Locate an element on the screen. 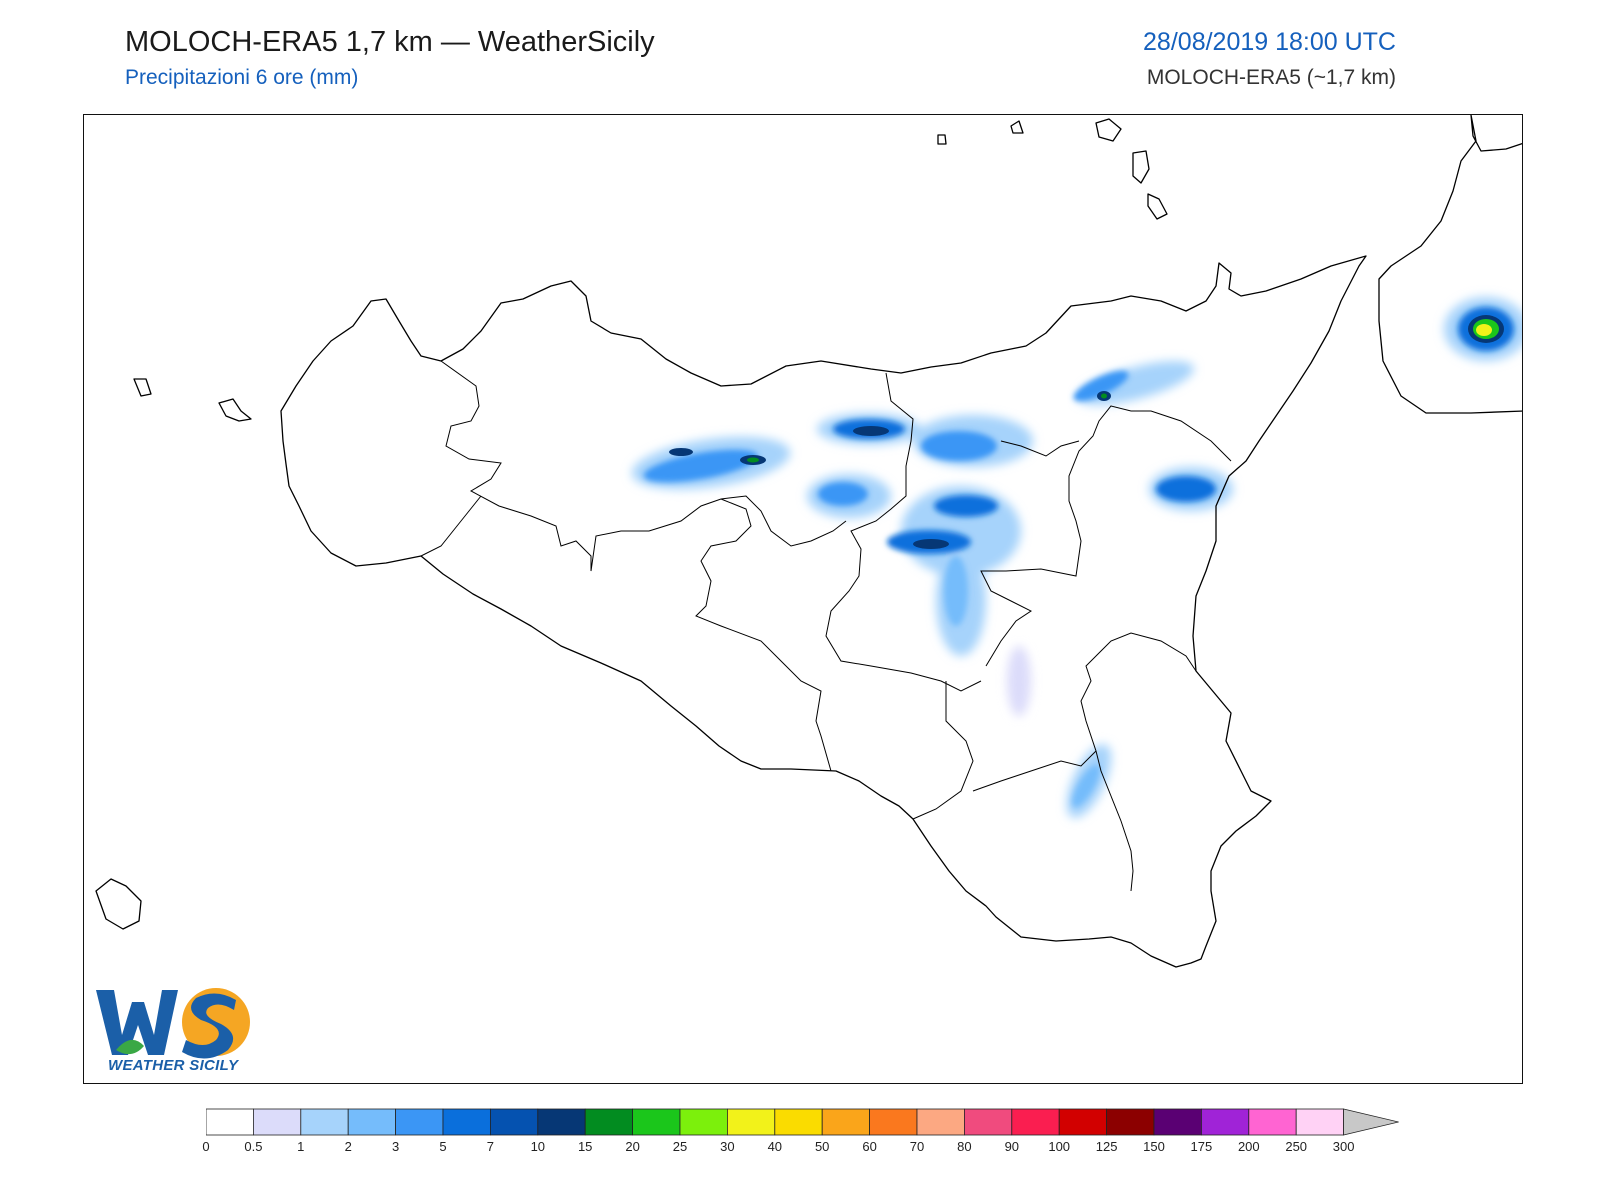 The width and height of the screenshot is (1600, 1200). island-ustica is located at coordinates (942, 139).